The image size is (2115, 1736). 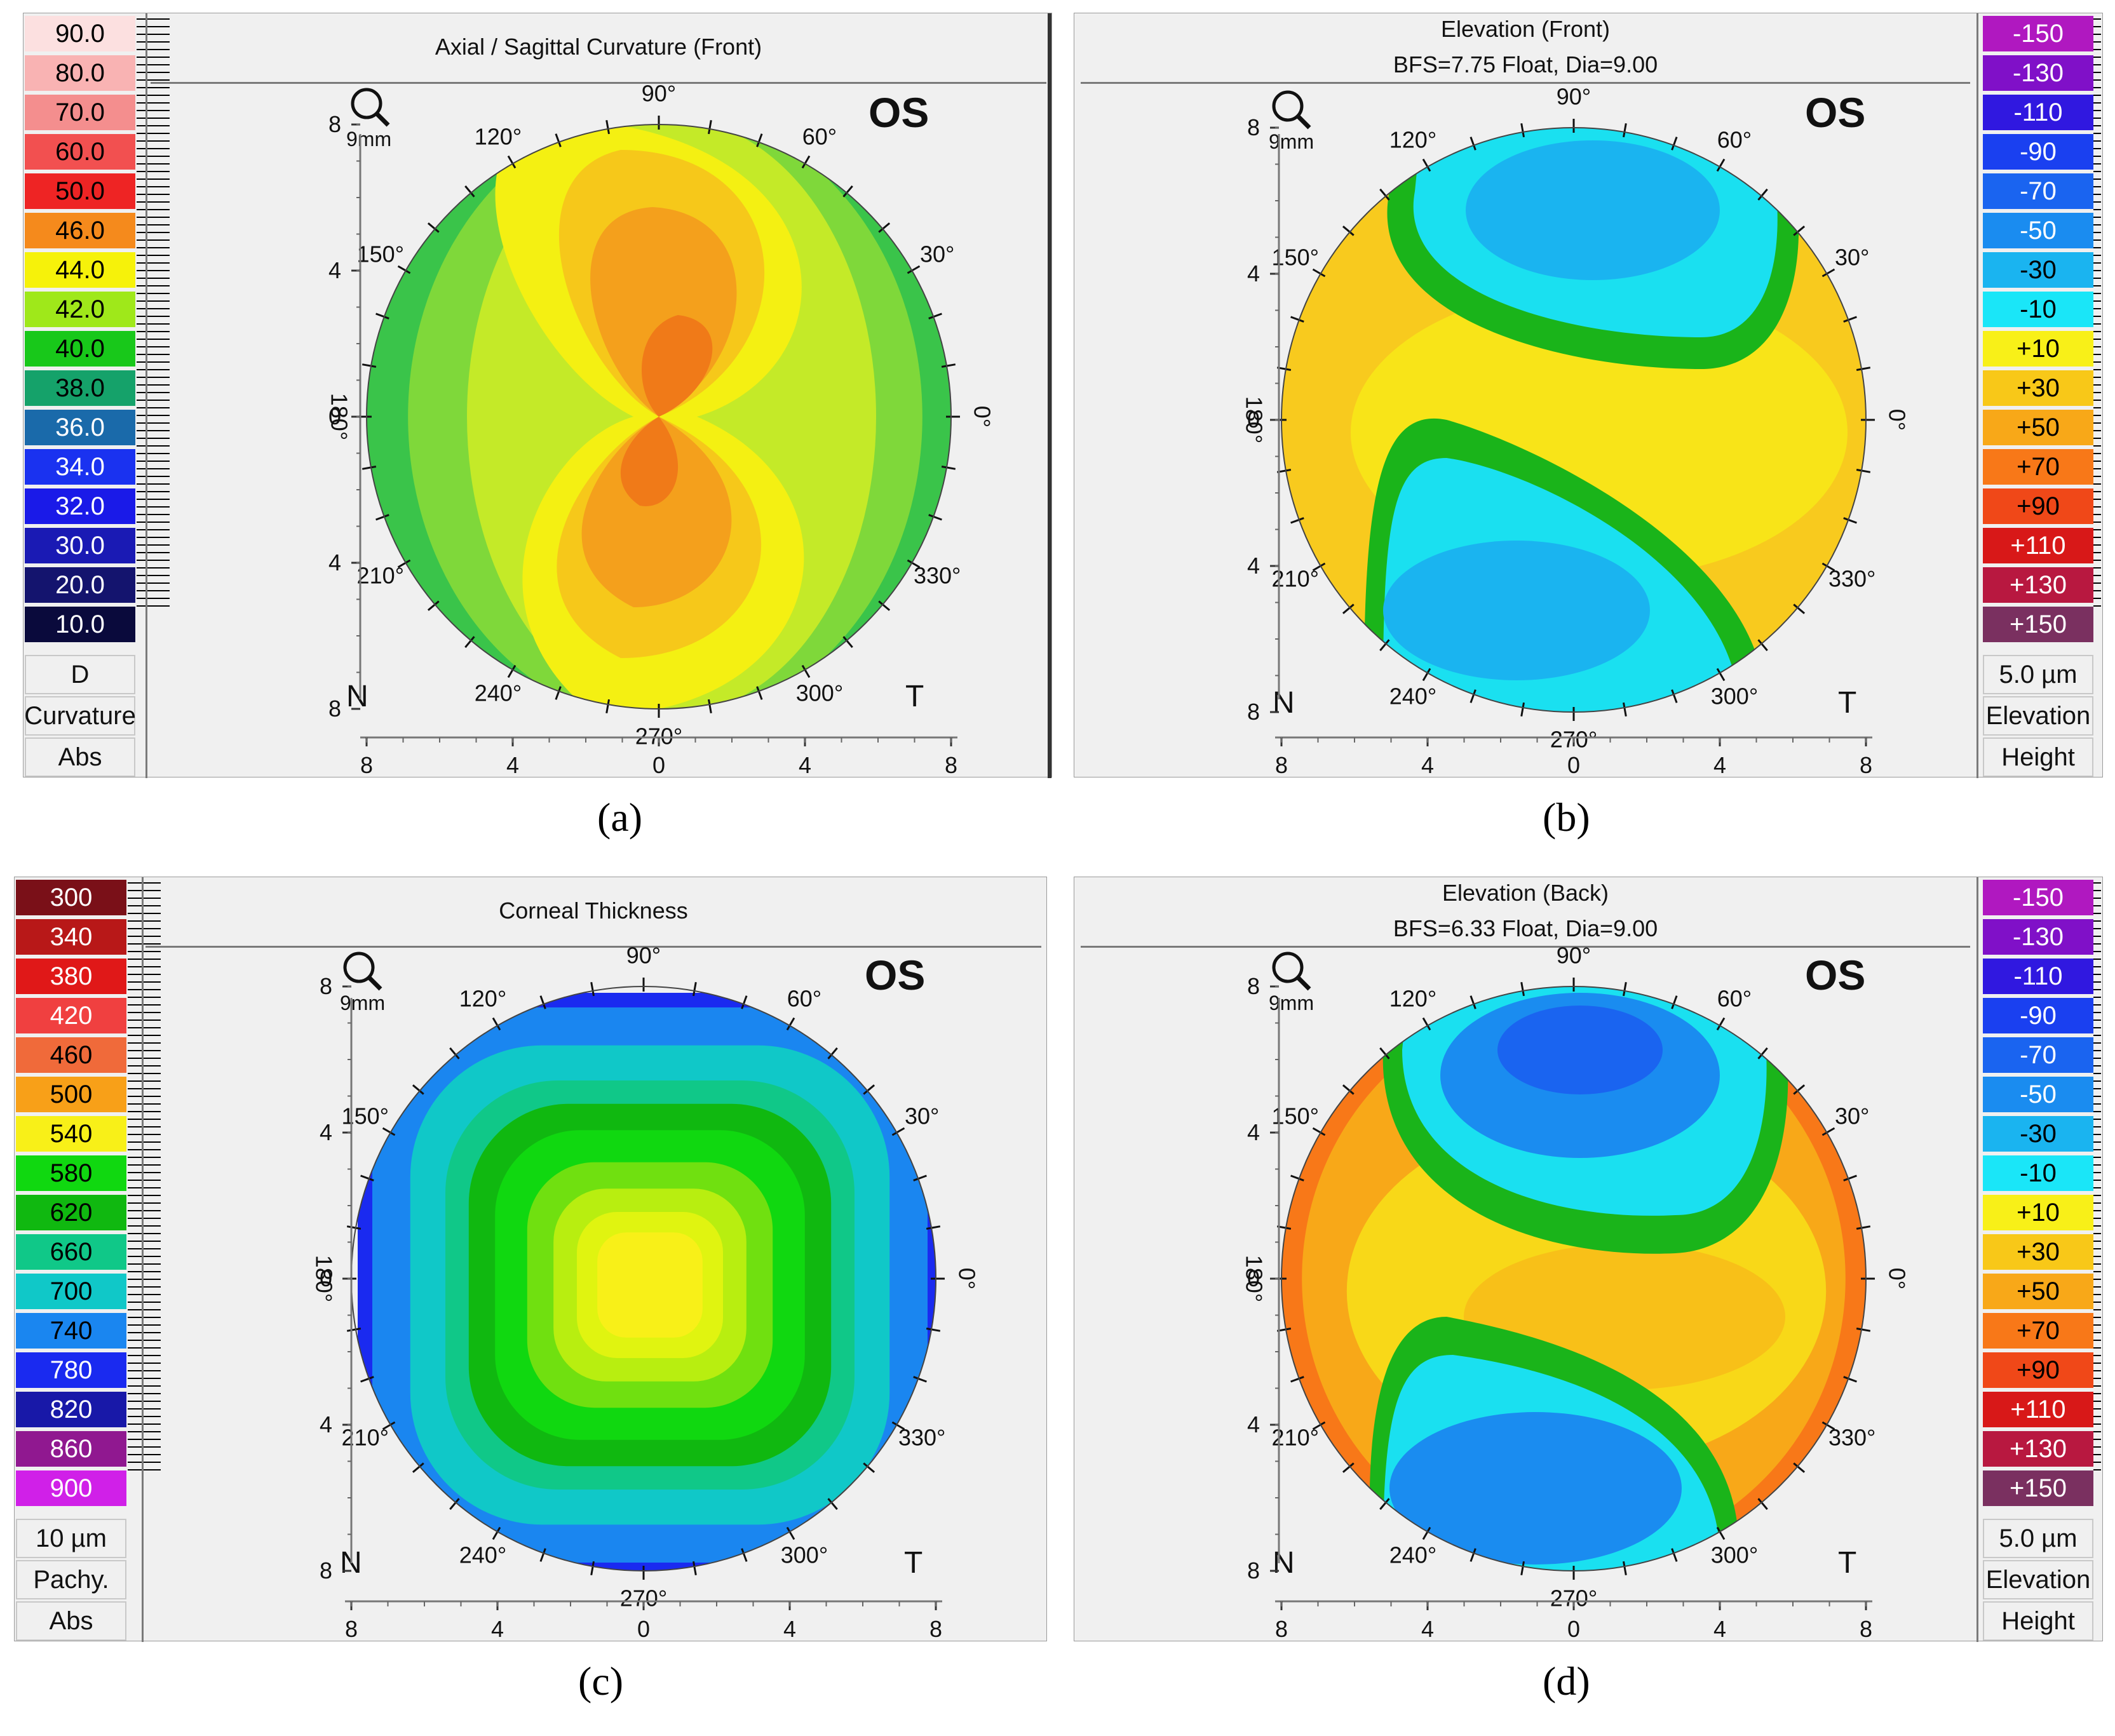 What do you see at coordinates (1525, 893) in the screenshot?
I see `map-title: Elevation (Back)` at bounding box center [1525, 893].